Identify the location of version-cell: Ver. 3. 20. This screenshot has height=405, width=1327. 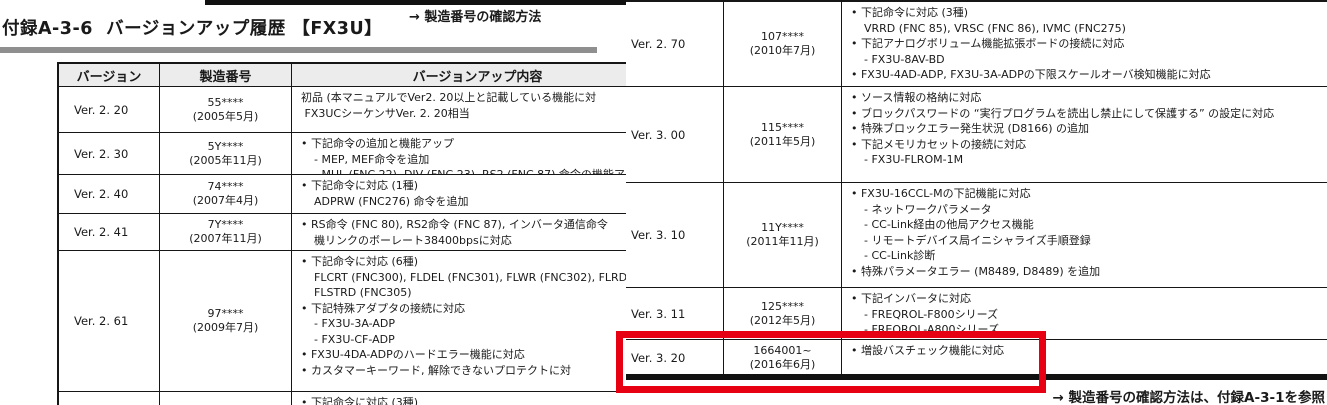
(675, 357).